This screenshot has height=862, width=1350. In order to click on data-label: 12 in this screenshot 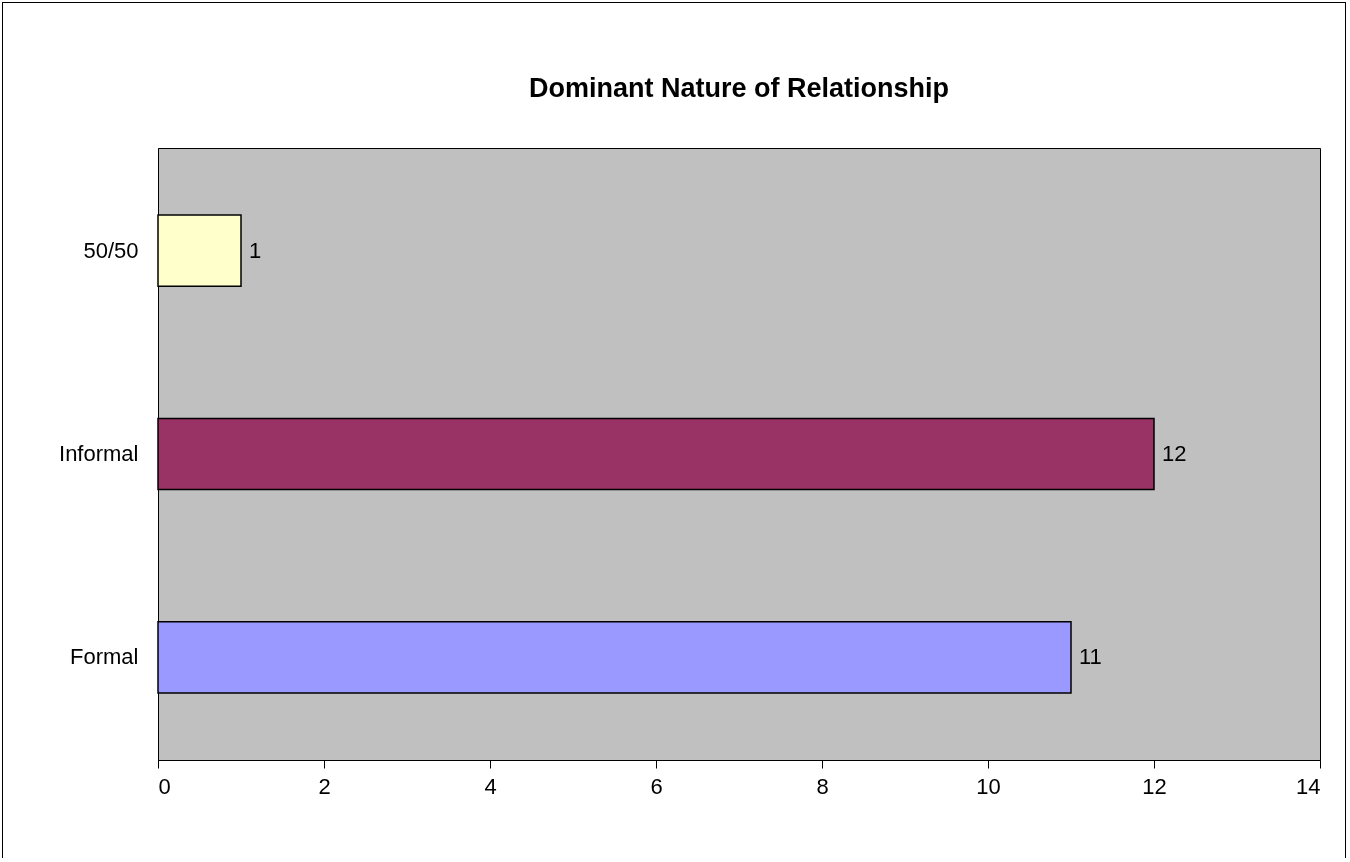, I will do `click(1174, 453)`.